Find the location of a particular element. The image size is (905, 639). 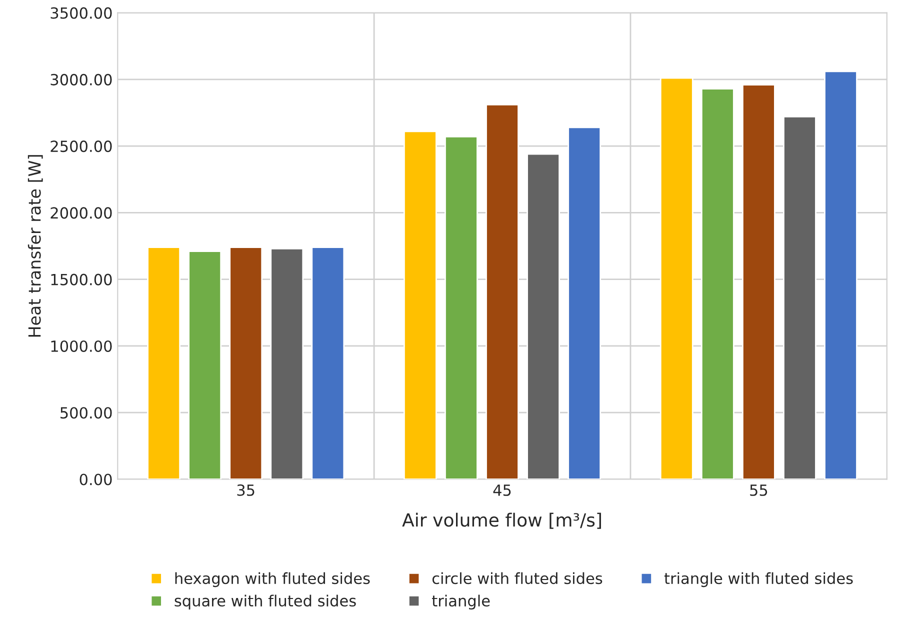

y-tick-label: 3000.00 is located at coordinates (81, 80).